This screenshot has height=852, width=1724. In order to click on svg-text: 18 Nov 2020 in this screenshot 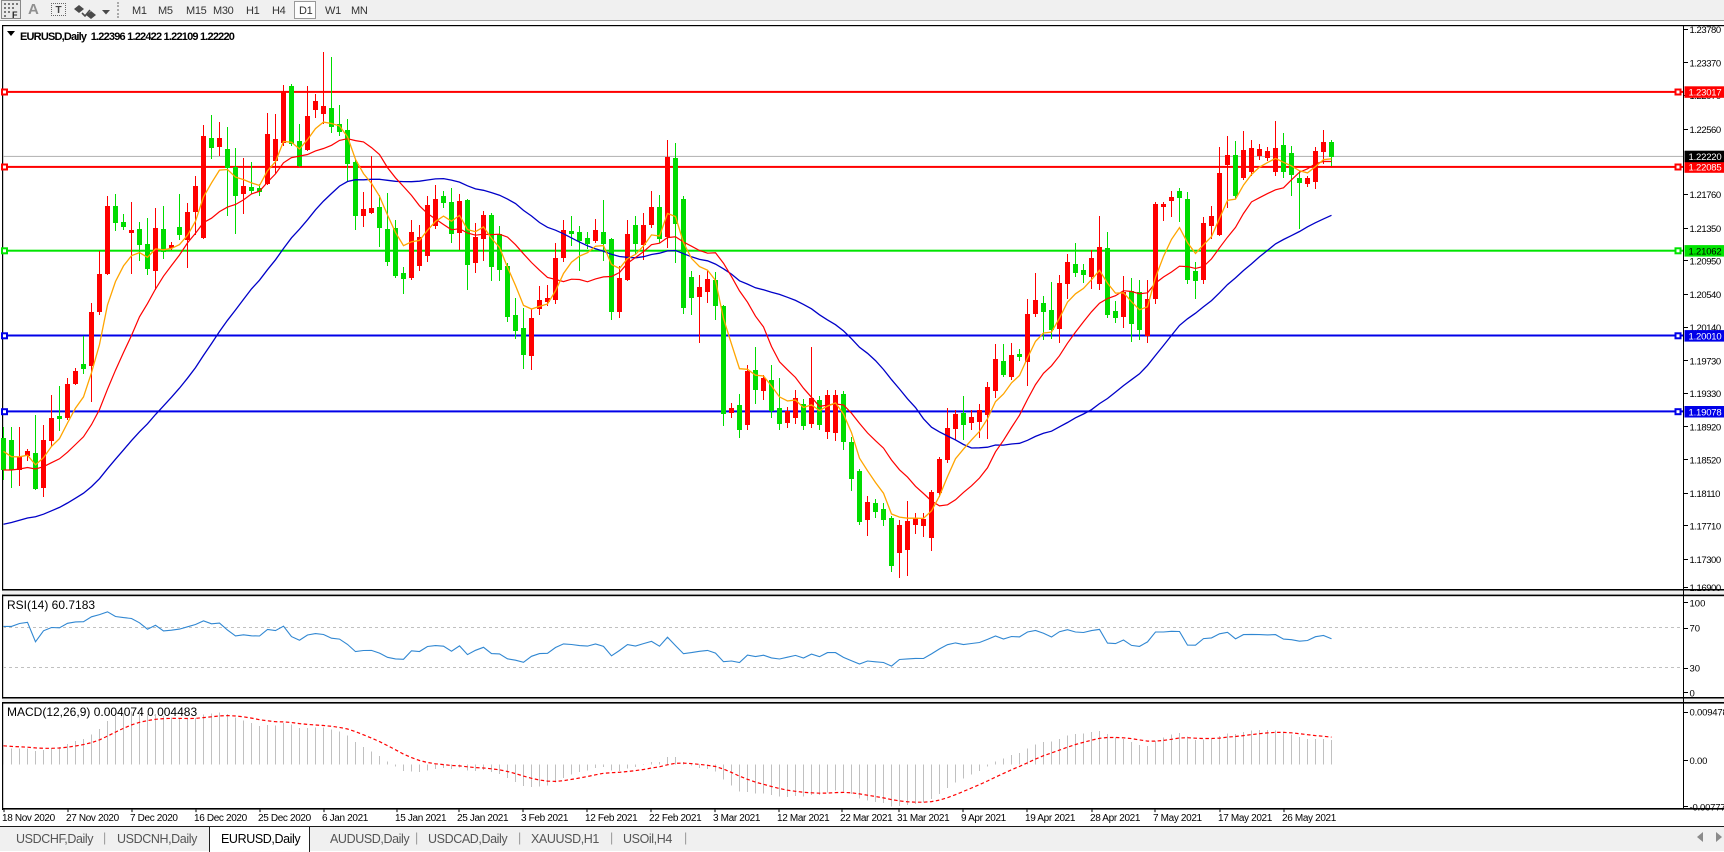, I will do `click(29, 818)`.